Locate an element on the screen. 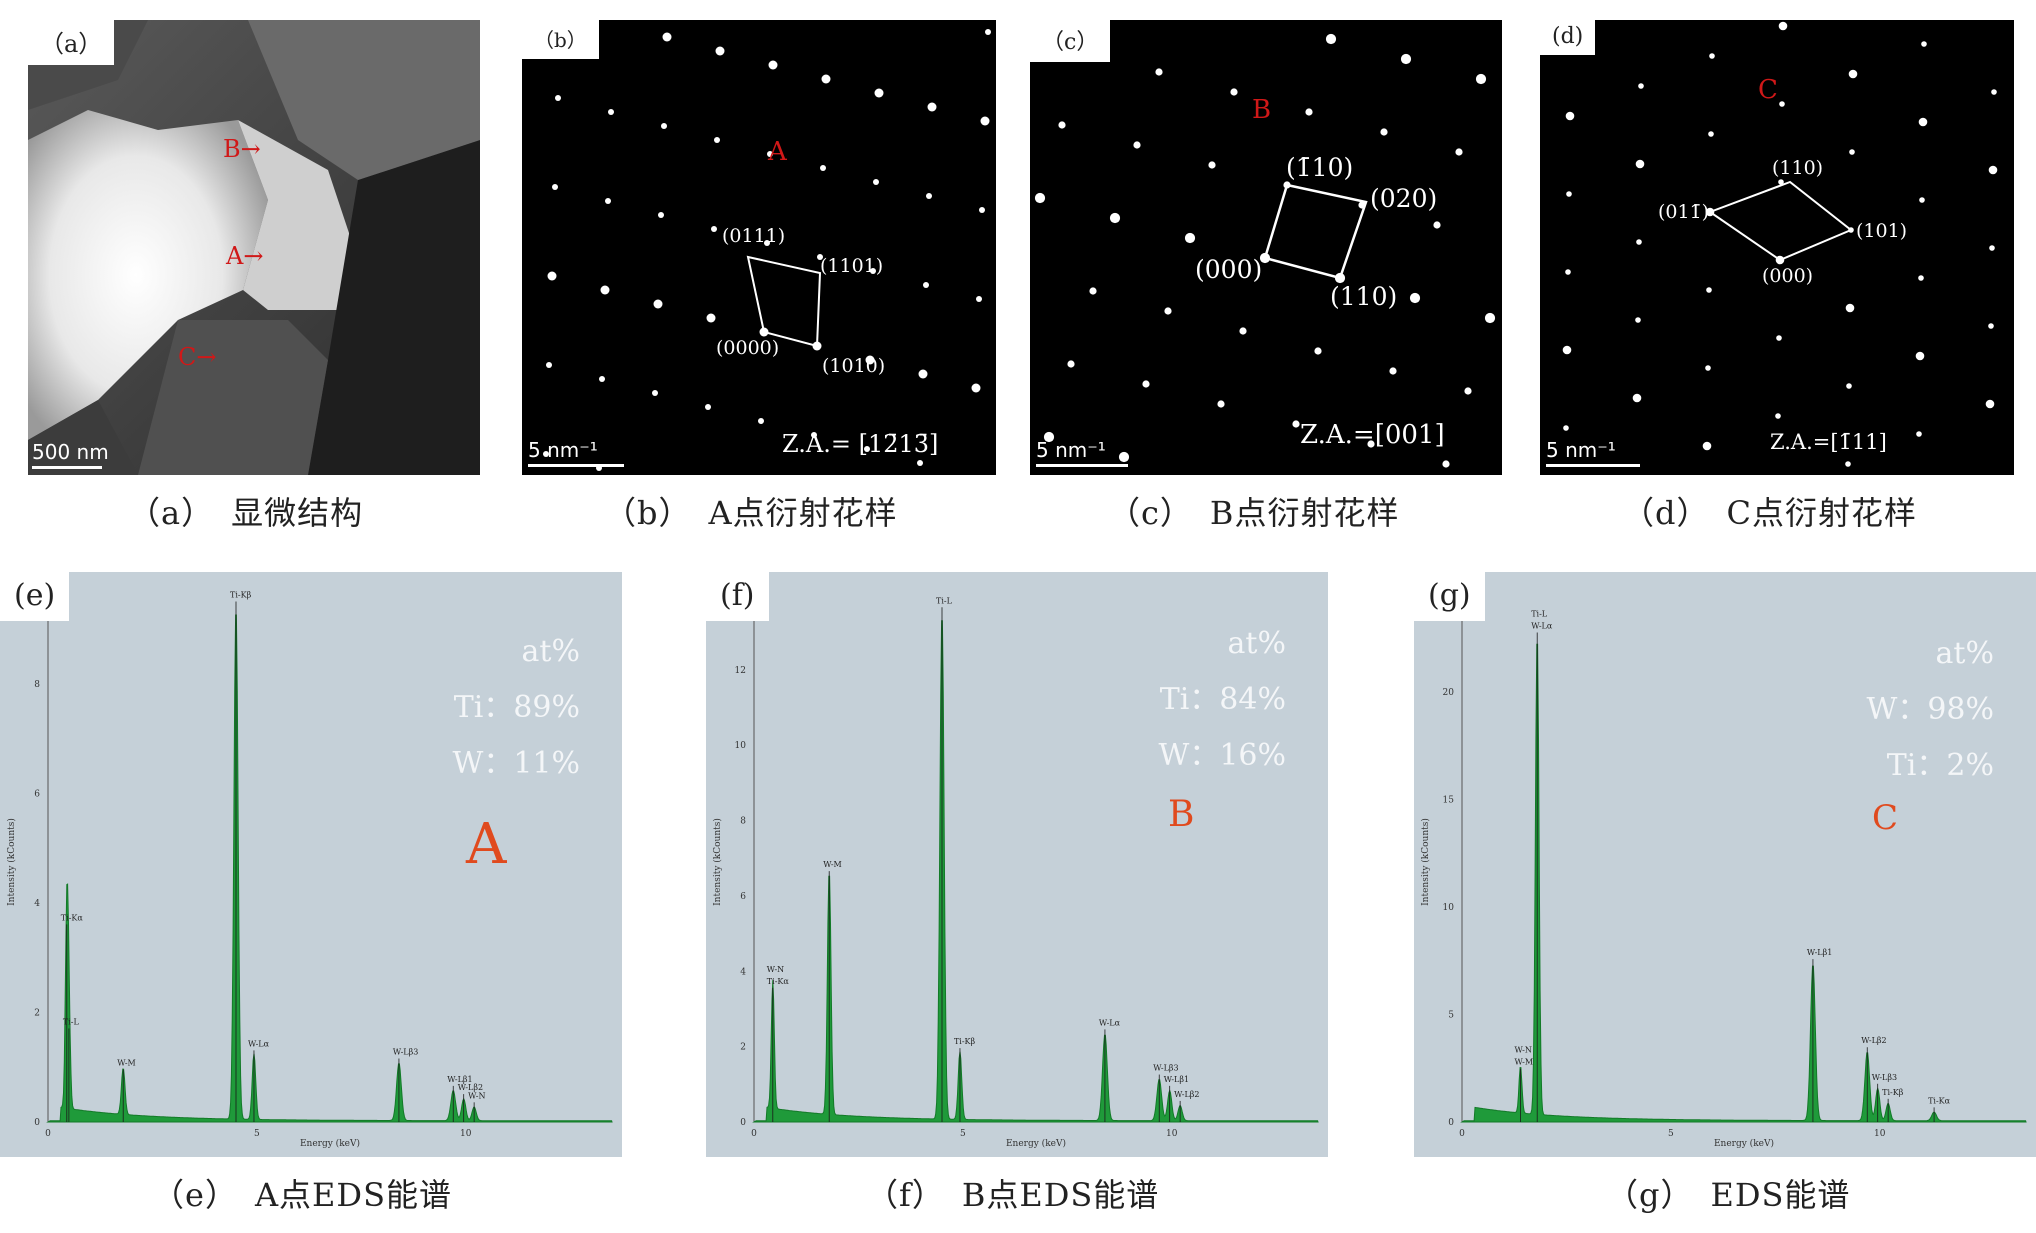 The image size is (2036, 1233). caption-d: （d） C点衍射花样 is located at coordinates (1769, 513).